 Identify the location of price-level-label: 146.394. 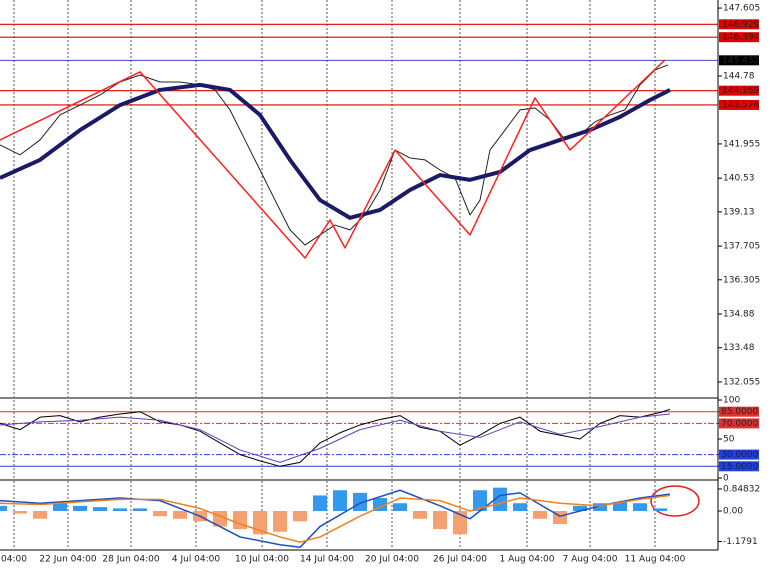
(740, 38).